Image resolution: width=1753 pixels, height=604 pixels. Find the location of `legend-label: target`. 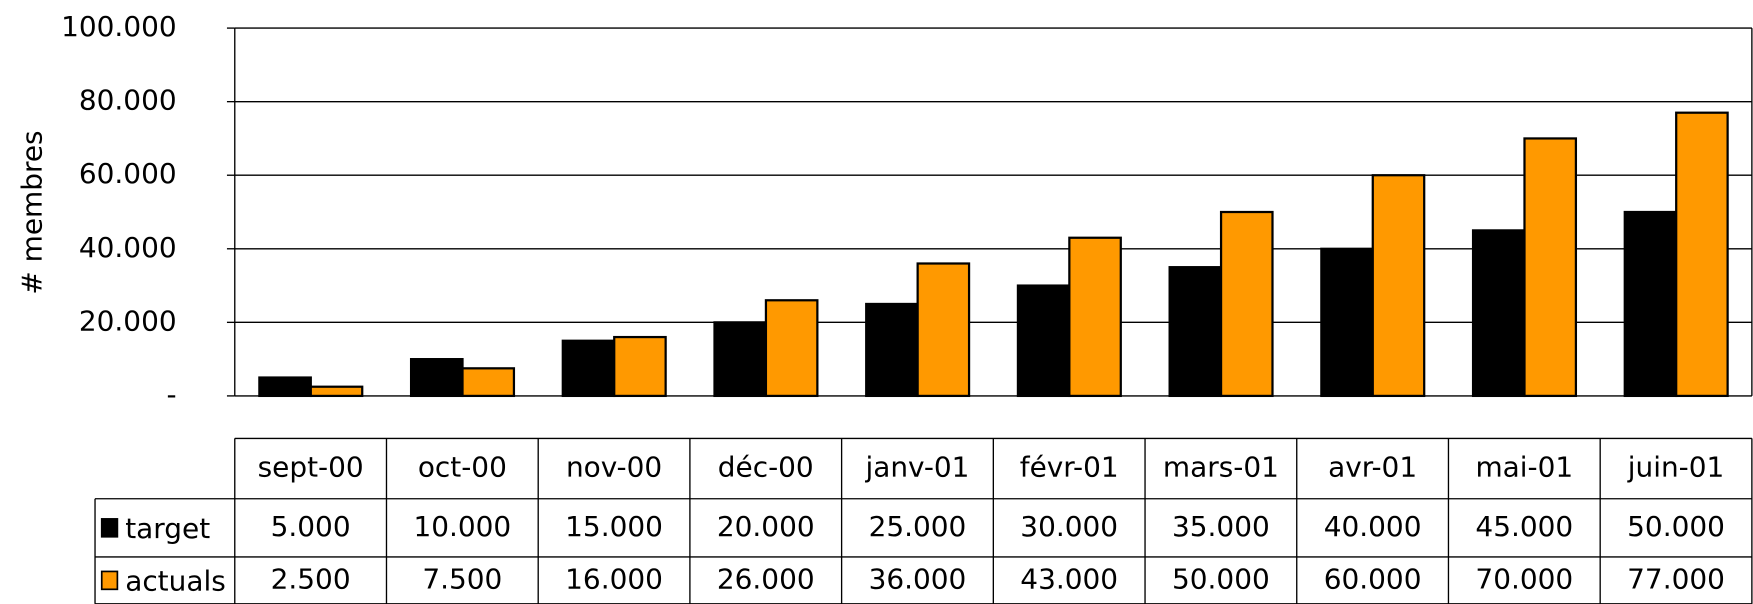

legend-label: target is located at coordinates (167, 528).